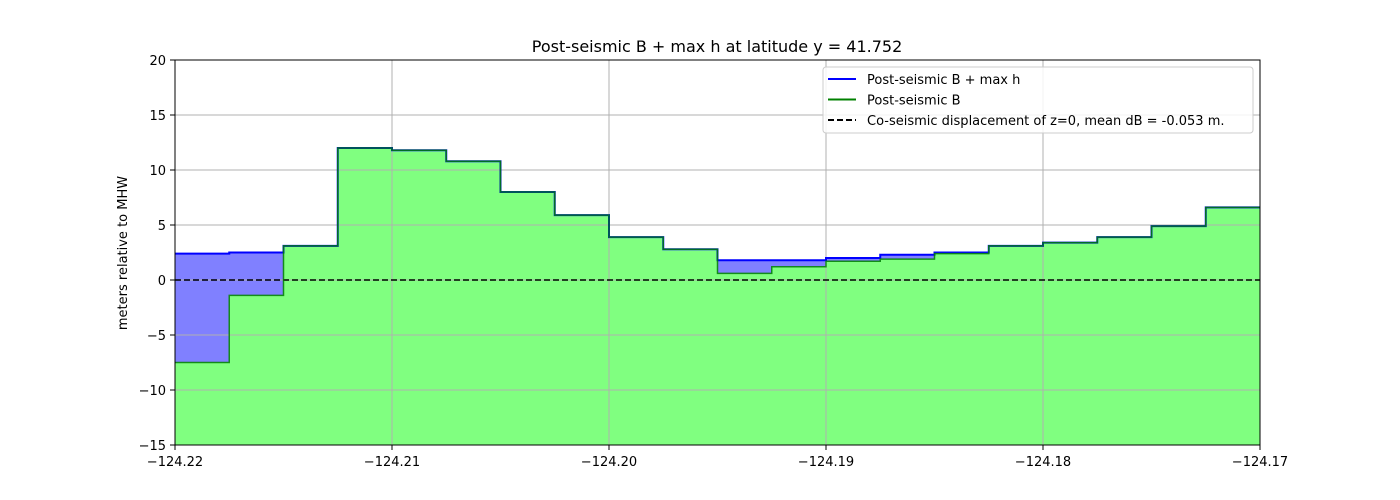 This screenshot has height=500, width=1400. Describe the element at coordinates (943, 80) in the screenshot. I see `legend-label: Post-seismic B + max h` at that location.